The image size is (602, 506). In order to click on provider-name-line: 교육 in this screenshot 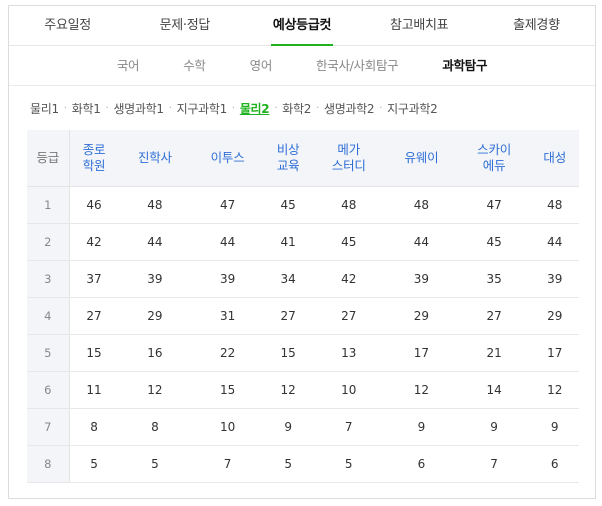, I will do `click(288, 165)`.